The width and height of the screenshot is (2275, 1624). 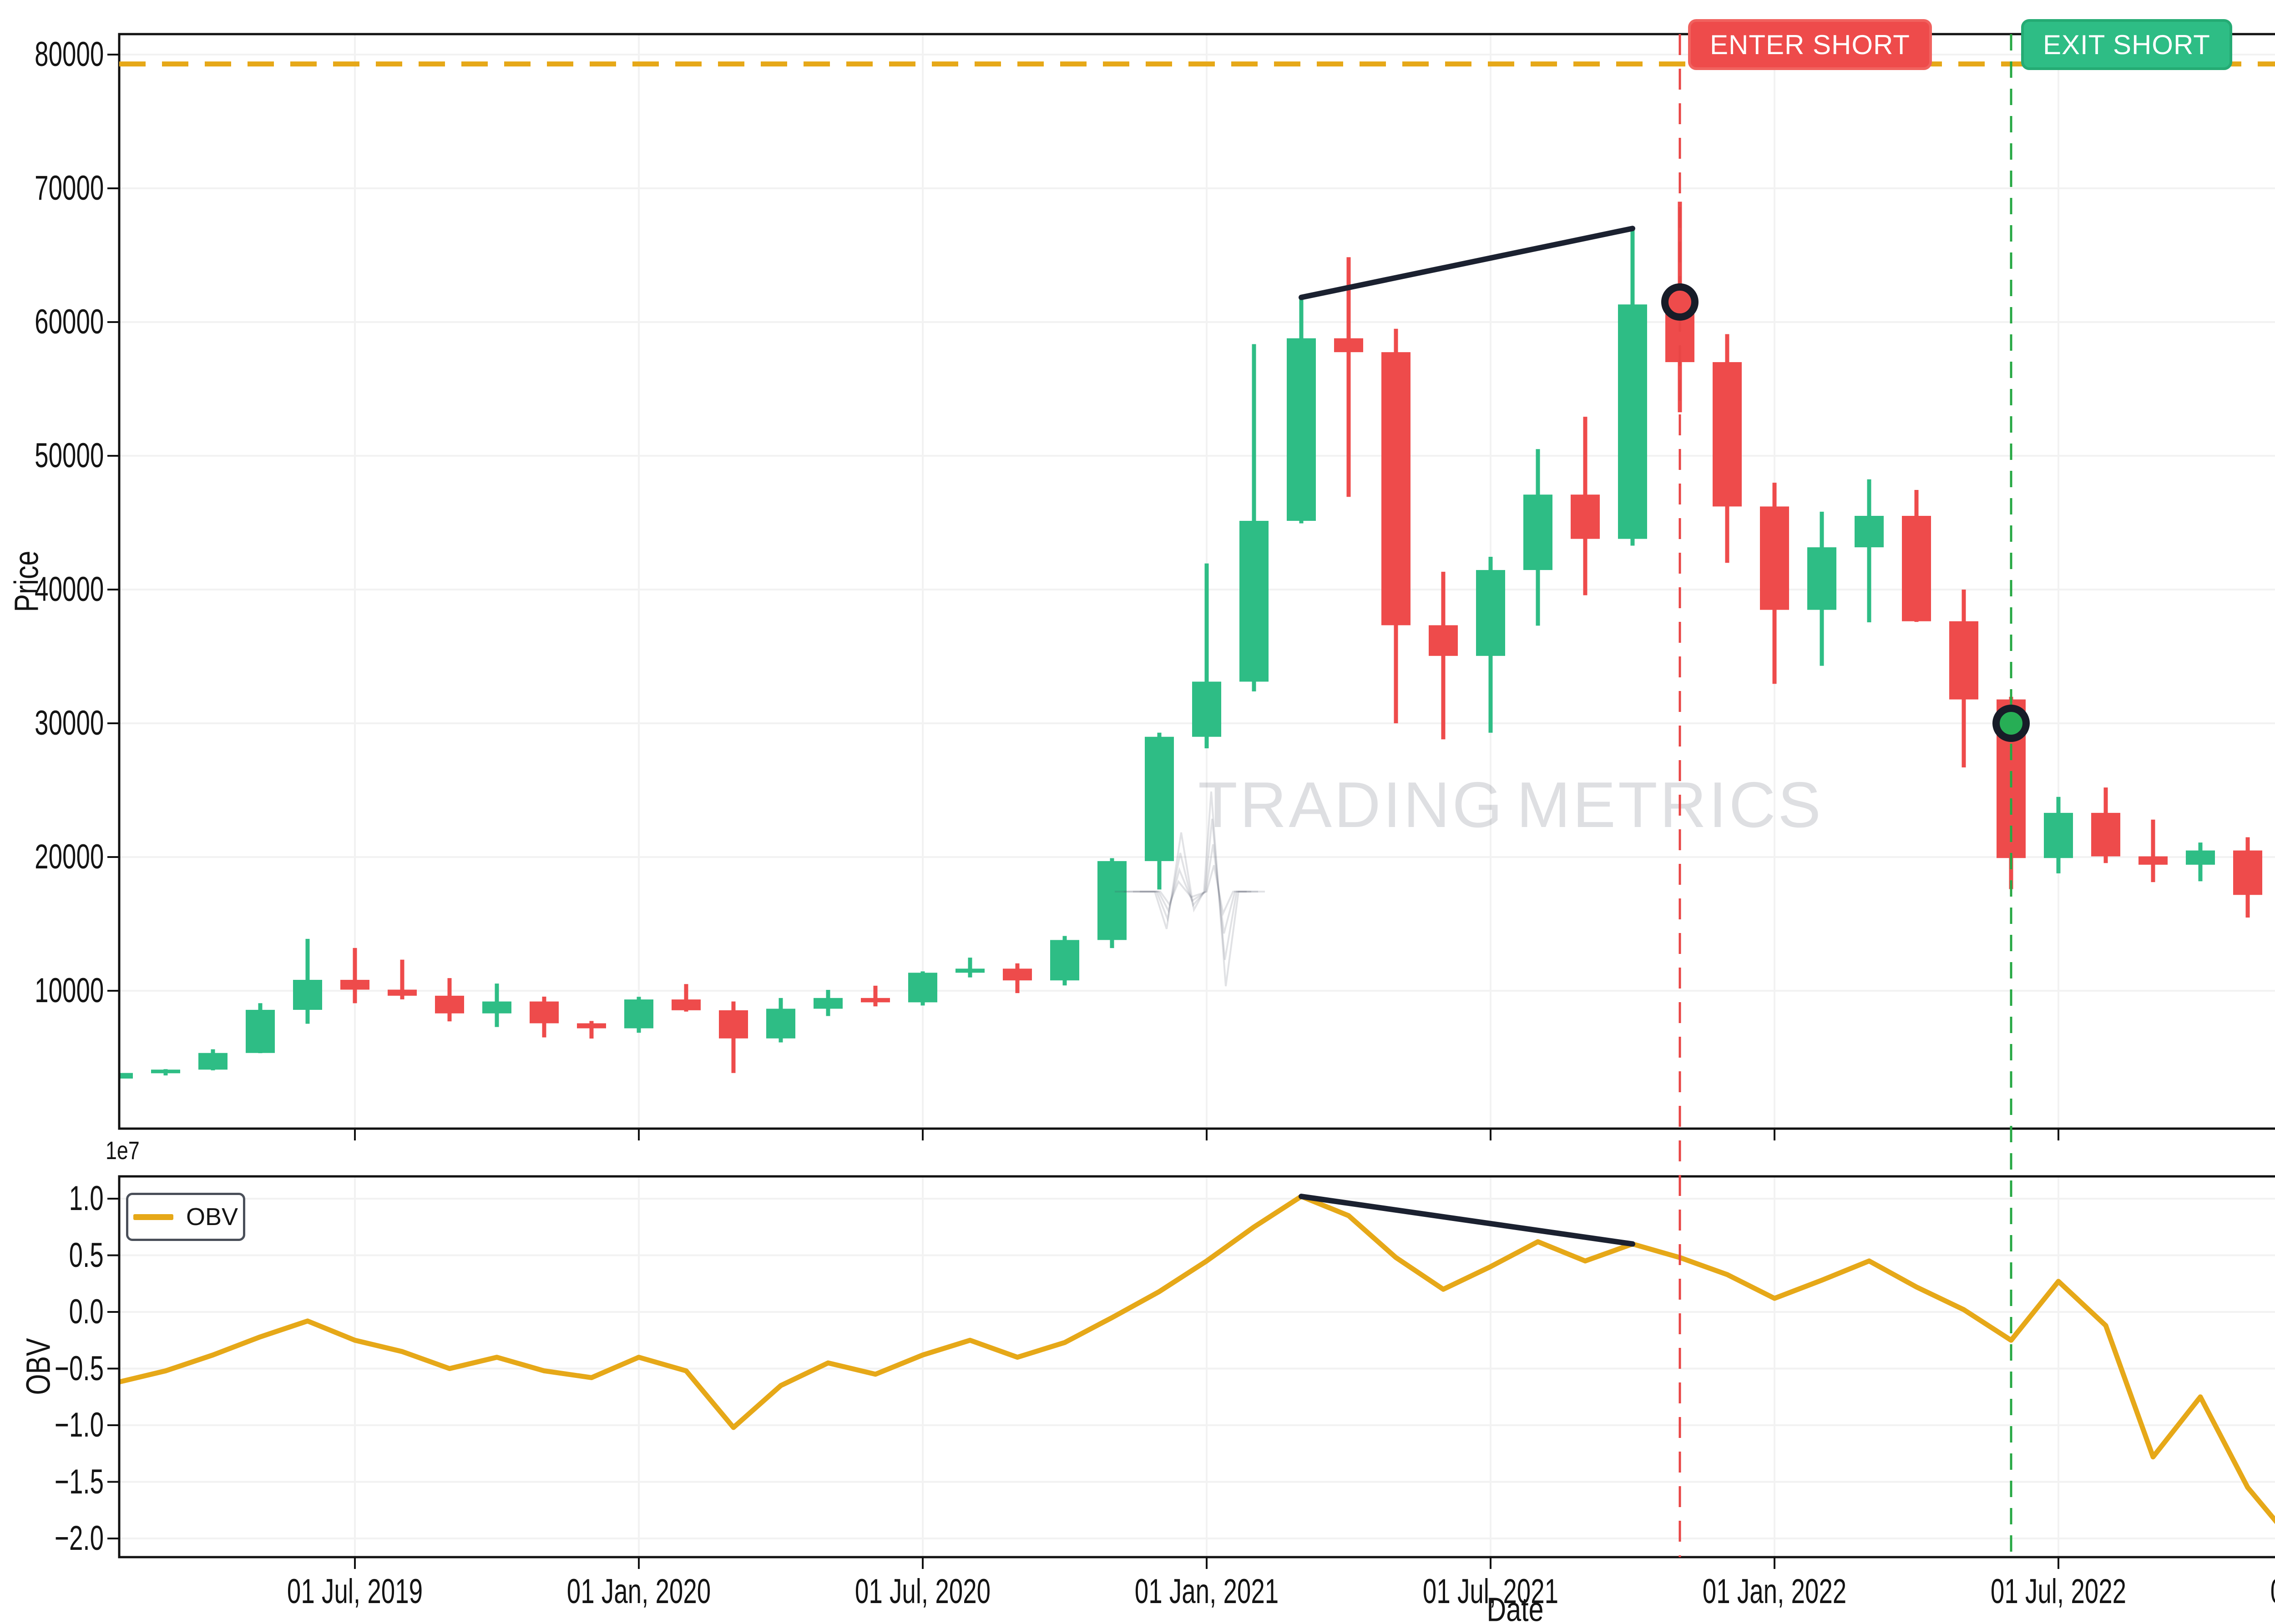 I want to click on price-tick-label: 80000, so click(x=69, y=54).